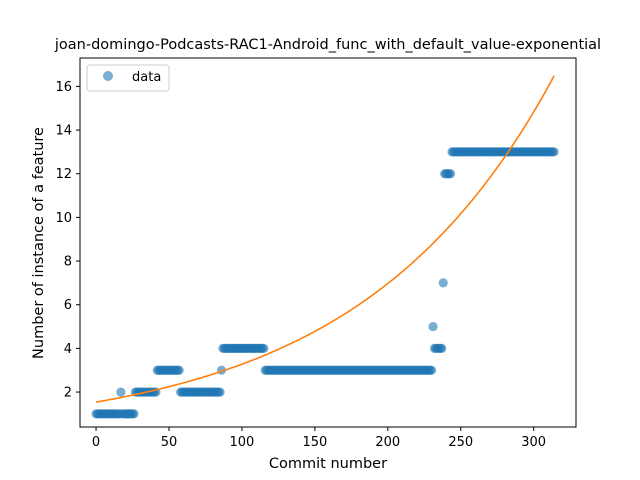 The height and width of the screenshot is (480, 640). Describe the element at coordinates (328, 464) in the screenshot. I see `x-axis-label: Commit number` at that location.